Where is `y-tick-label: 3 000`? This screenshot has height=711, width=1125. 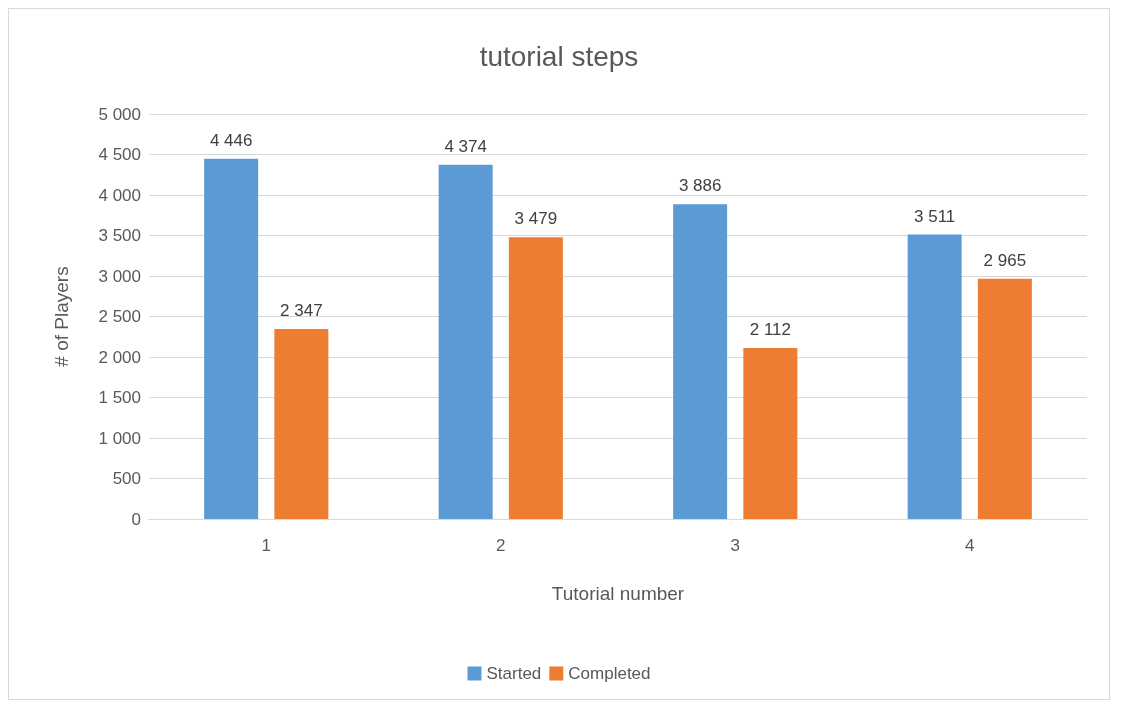
y-tick-label: 3 000 is located at coordinates (119, 276).